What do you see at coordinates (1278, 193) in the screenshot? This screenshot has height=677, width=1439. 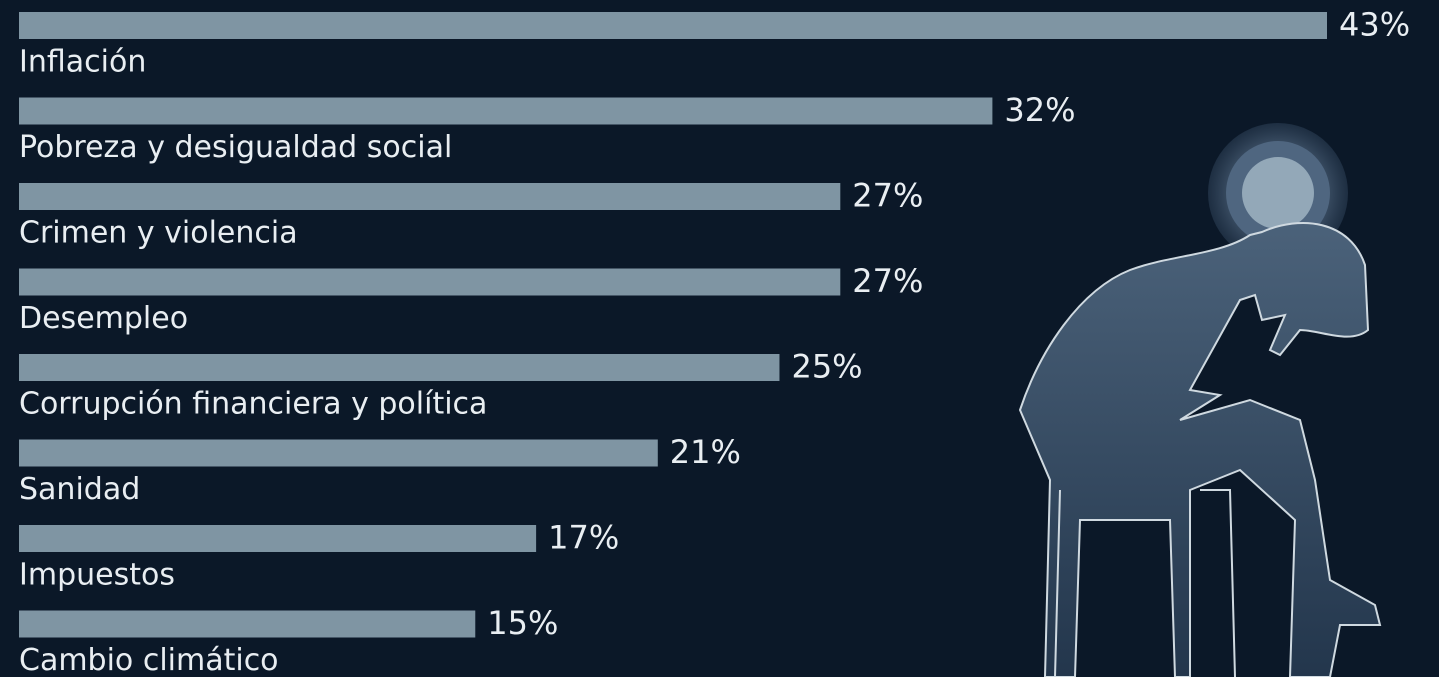 I see `head` at bounding box center [1278, 193].